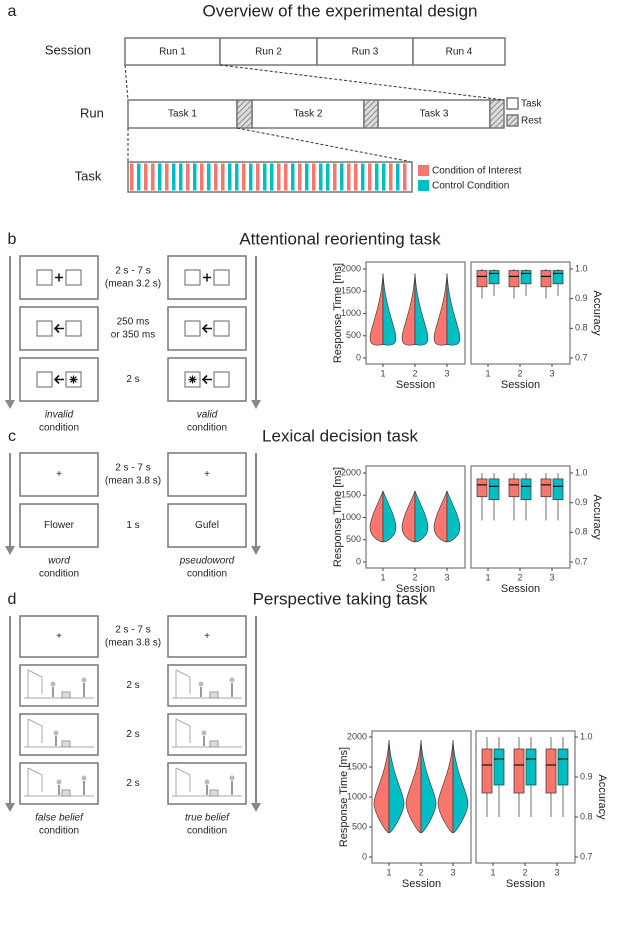  What do you see at coordinates (362, 82) in the screenshot?
I see `zoom-line` at bounding box center [362, 82].